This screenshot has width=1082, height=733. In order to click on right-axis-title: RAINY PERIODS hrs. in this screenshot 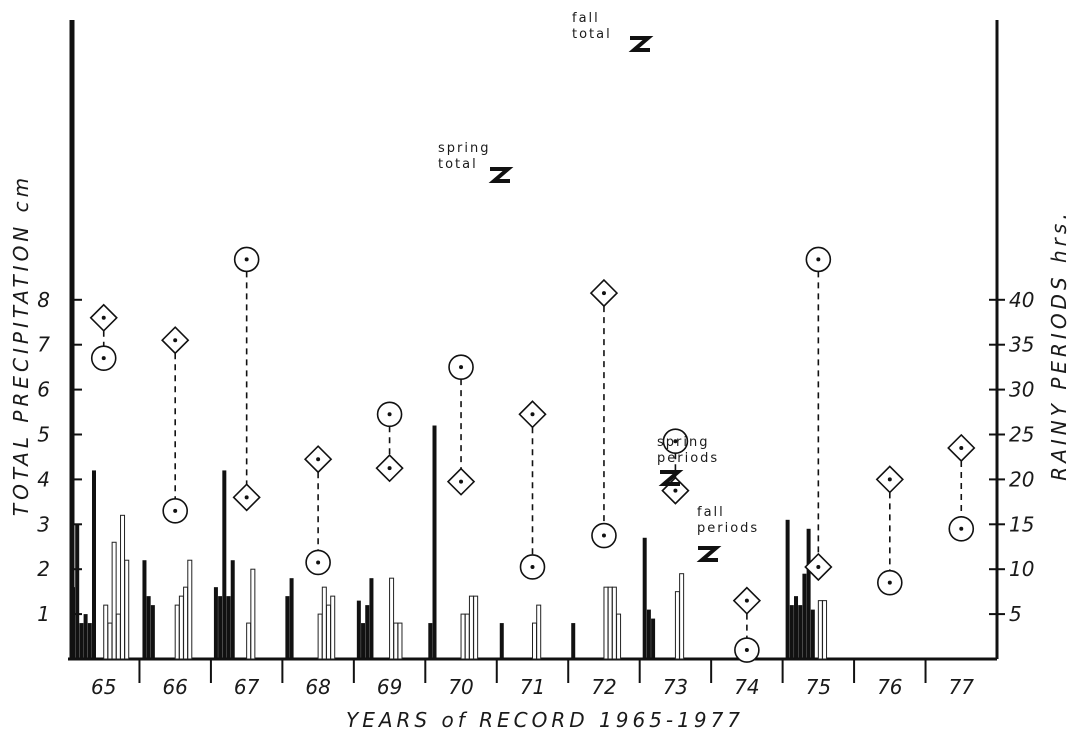, I will do `click(1059, 344)`.